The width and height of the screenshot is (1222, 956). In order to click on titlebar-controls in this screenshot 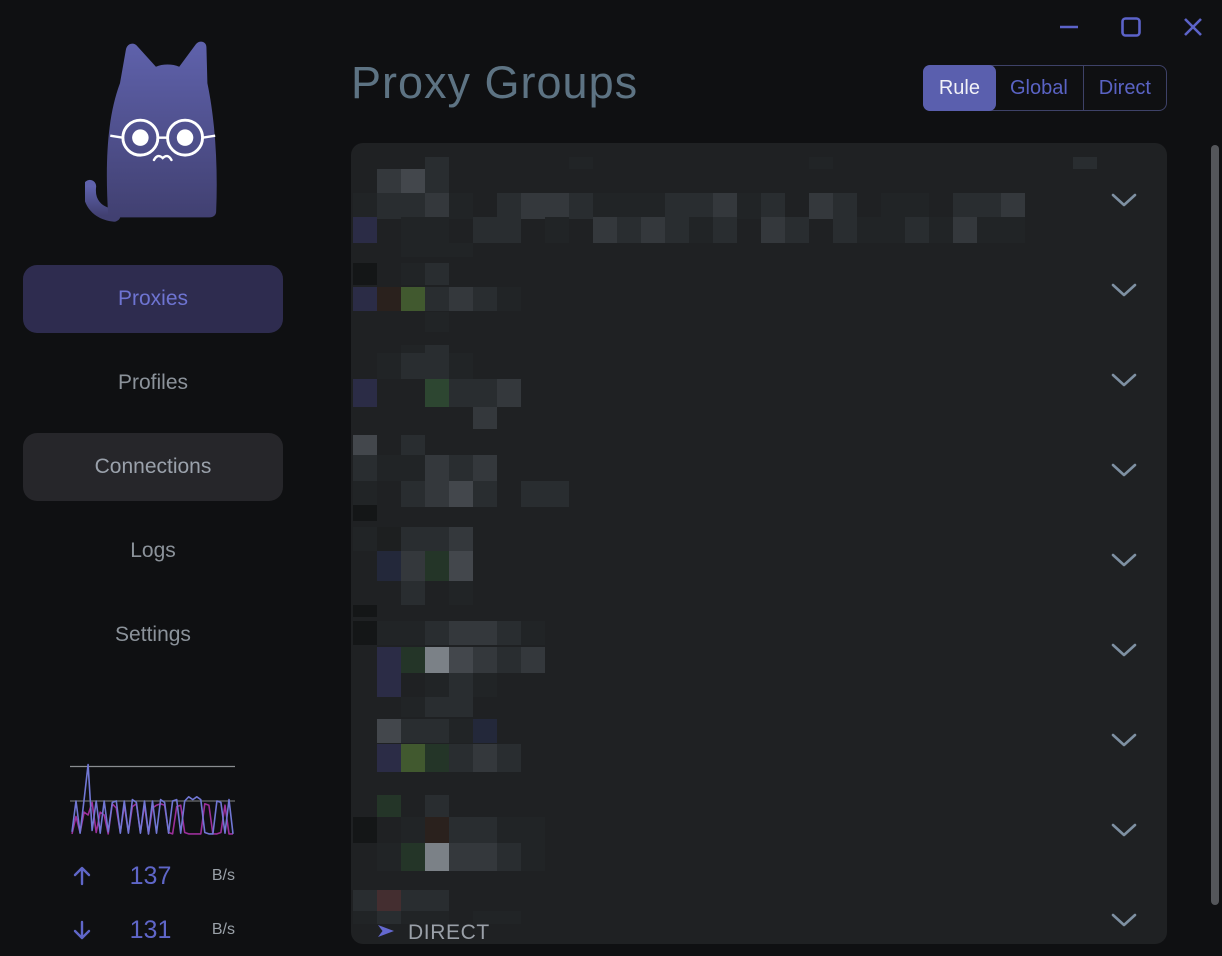, I will do `click(1131, 27)`.